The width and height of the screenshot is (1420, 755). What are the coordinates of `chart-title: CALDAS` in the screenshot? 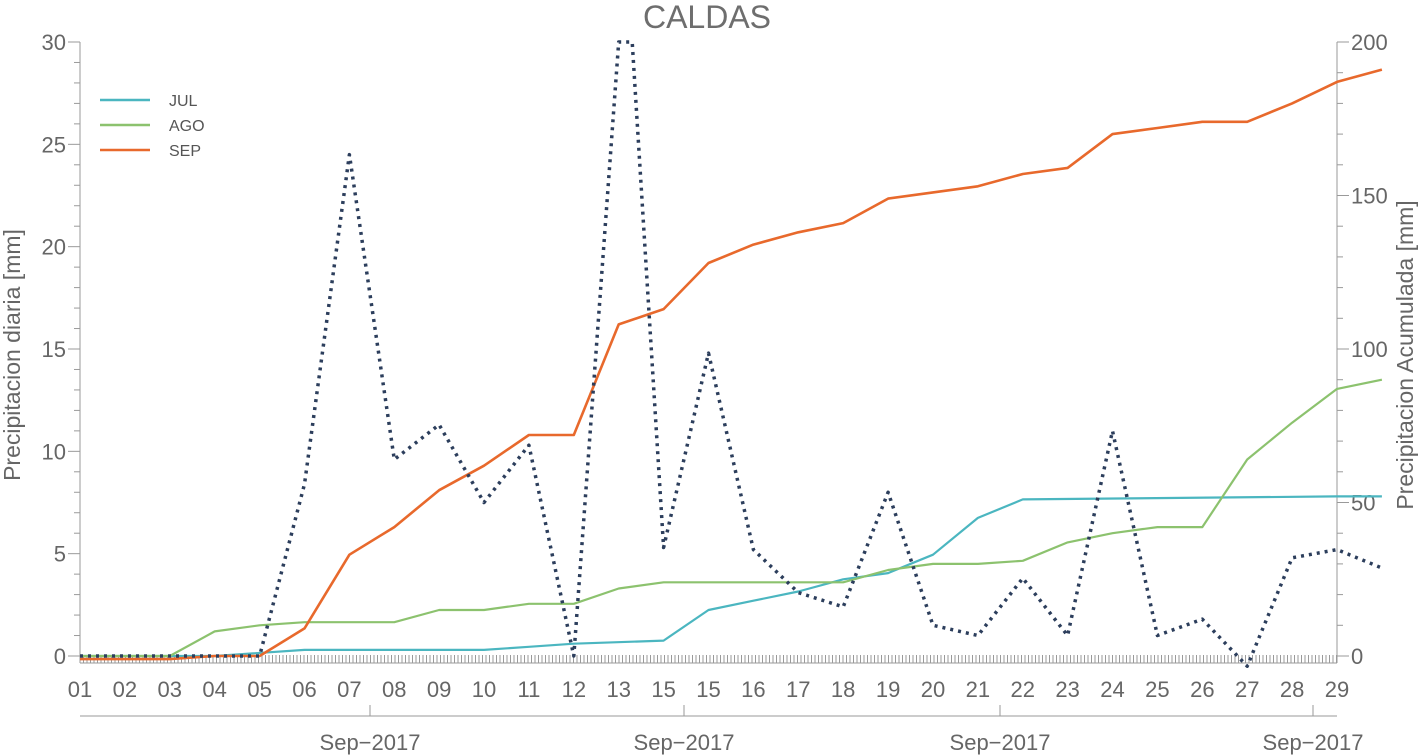 It's located at (707, 17).